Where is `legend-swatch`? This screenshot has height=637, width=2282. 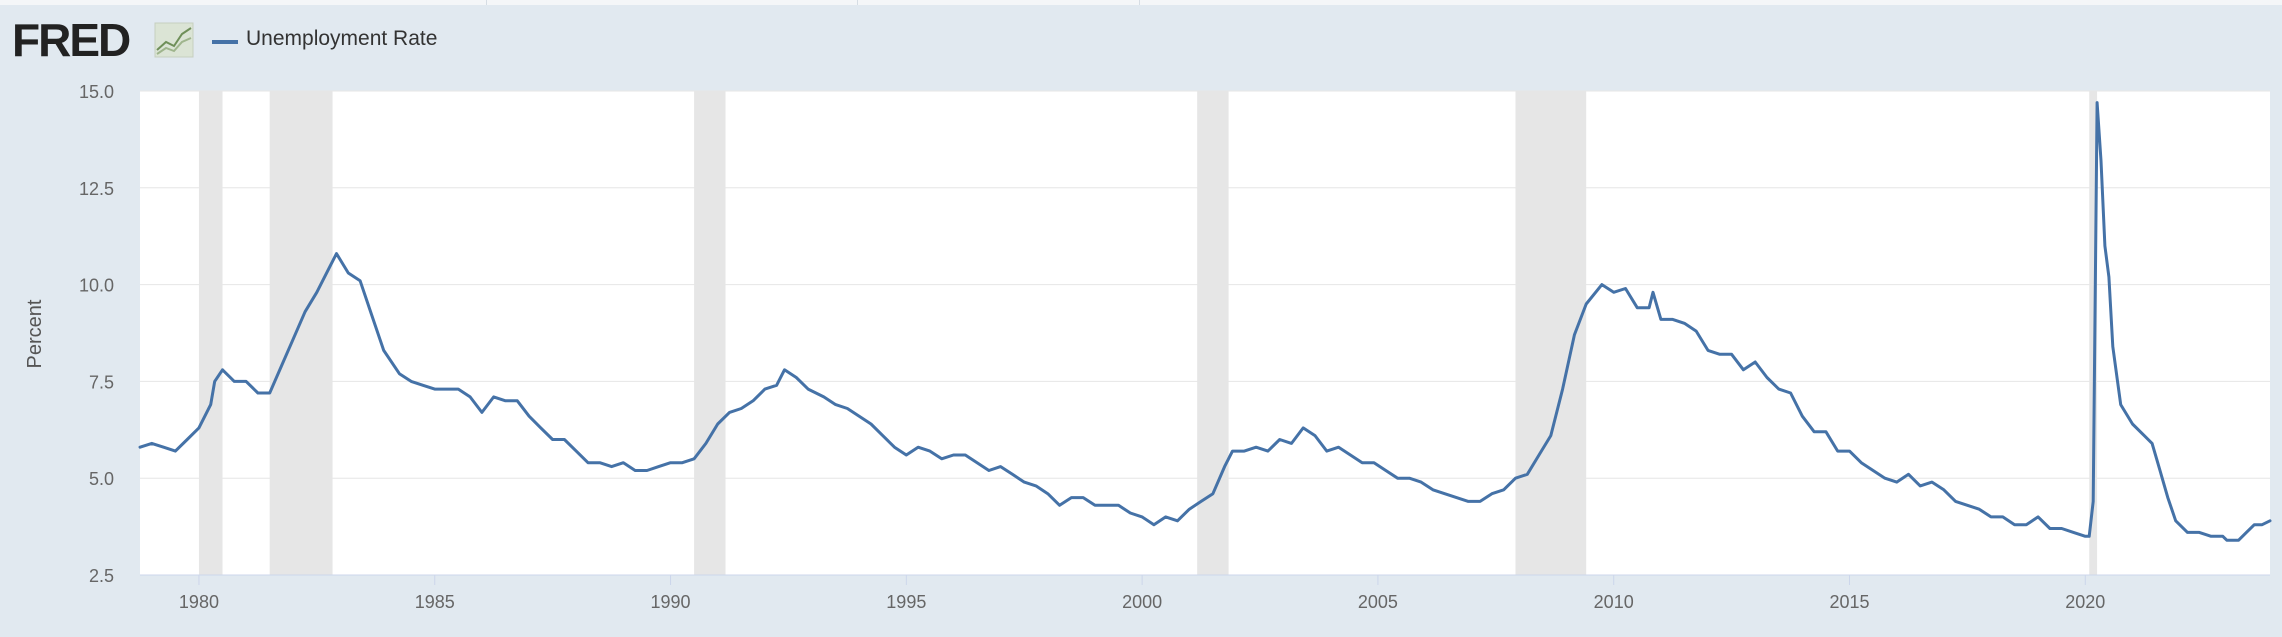
legend-swatch is located at coordinates (225, 42).